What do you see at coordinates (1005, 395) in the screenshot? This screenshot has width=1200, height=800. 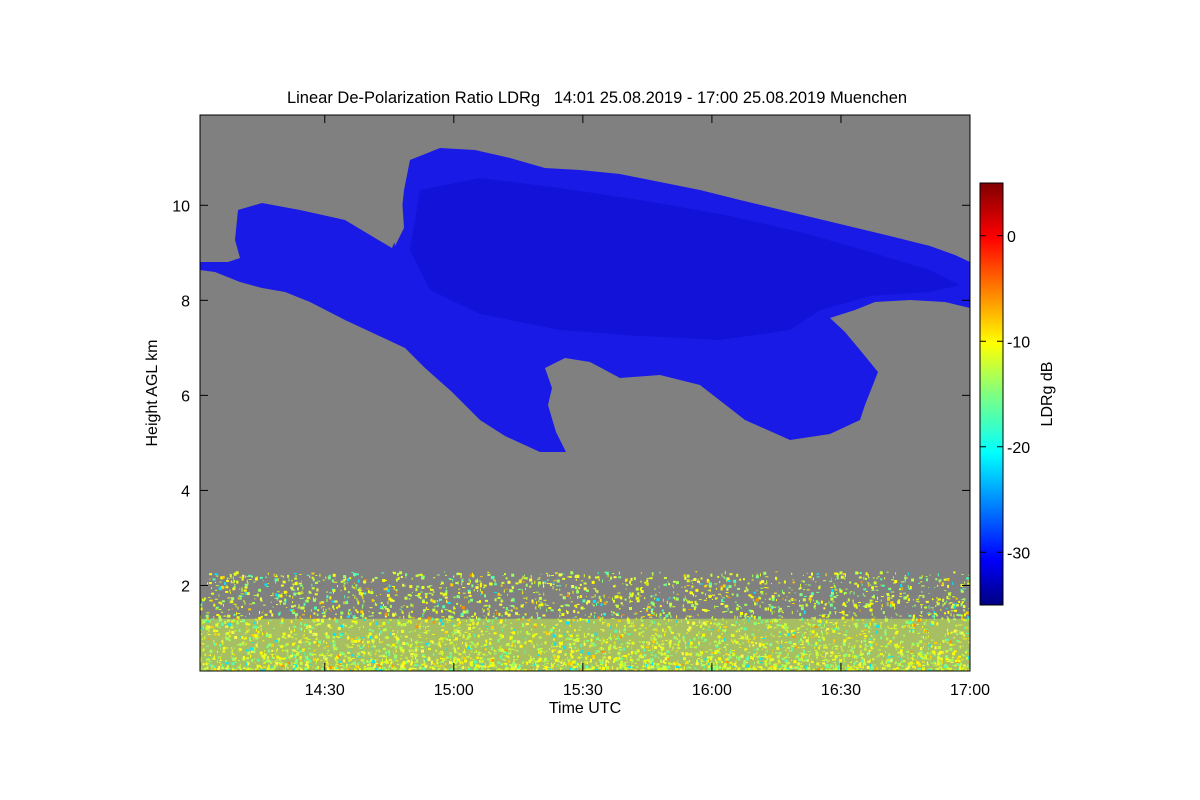 I see `colorbar-ticks: 0 -10 -20 -30` at bounding box center [1005, 395].